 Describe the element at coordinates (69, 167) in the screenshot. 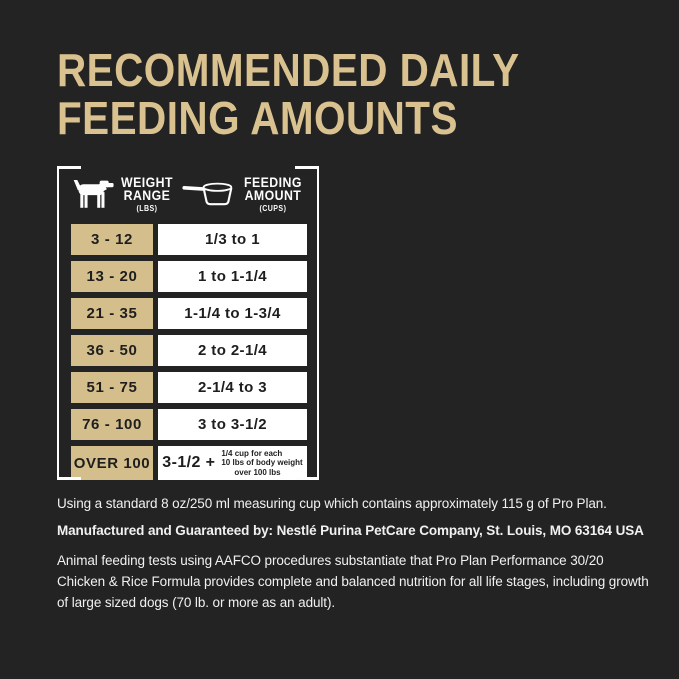

I see `frame-corner-top-left` at that location.